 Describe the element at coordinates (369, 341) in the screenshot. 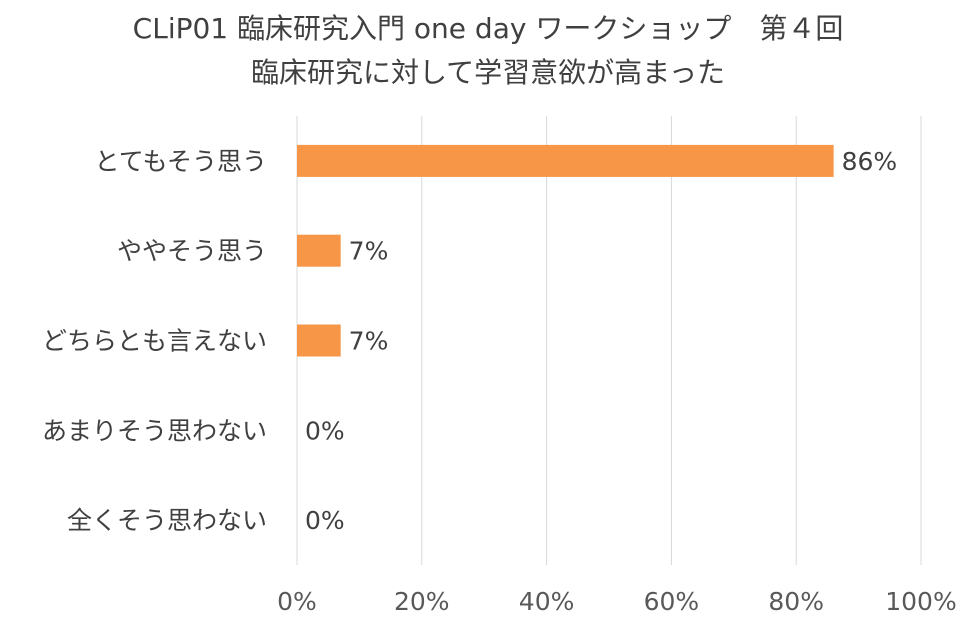

I see `data-label-3: 7%` at that location.